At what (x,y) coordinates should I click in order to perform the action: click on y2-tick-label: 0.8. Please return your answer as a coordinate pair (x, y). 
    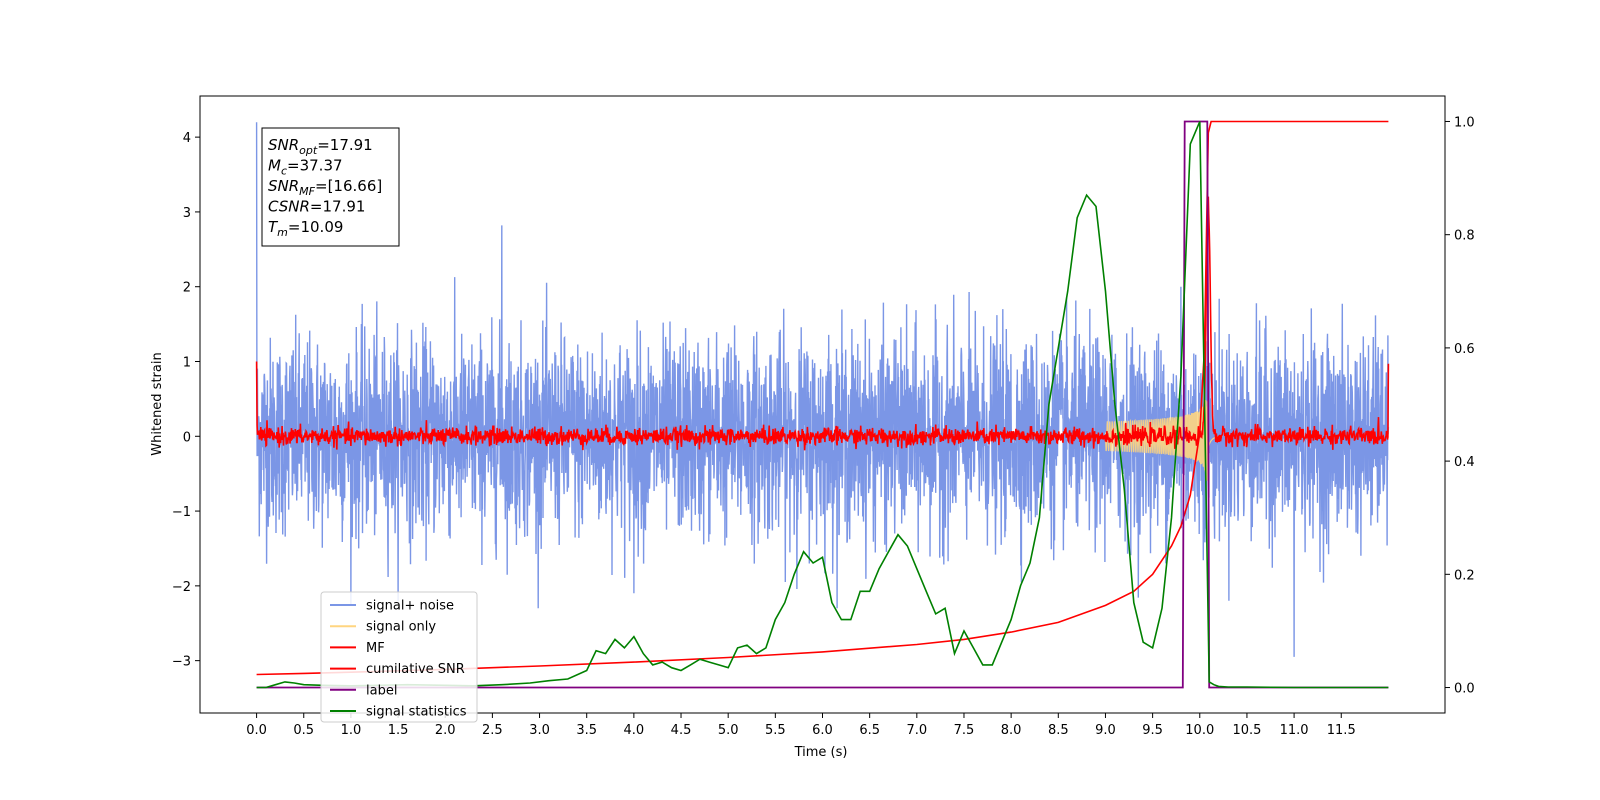
    Looking at the image, I should click on (1464, 236).